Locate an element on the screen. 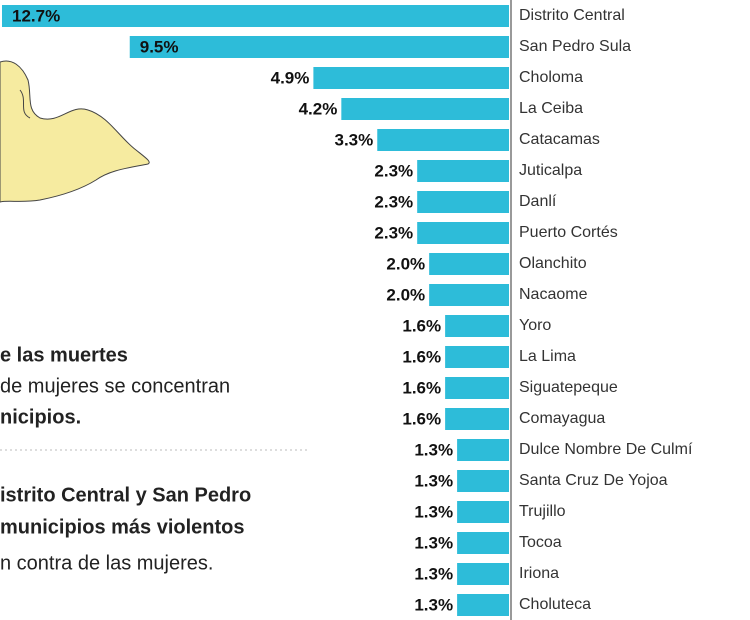 Image resolution: width=750 pixels, height=620 pixels. category-label: Comayagua is located at coordinates (562, 418).